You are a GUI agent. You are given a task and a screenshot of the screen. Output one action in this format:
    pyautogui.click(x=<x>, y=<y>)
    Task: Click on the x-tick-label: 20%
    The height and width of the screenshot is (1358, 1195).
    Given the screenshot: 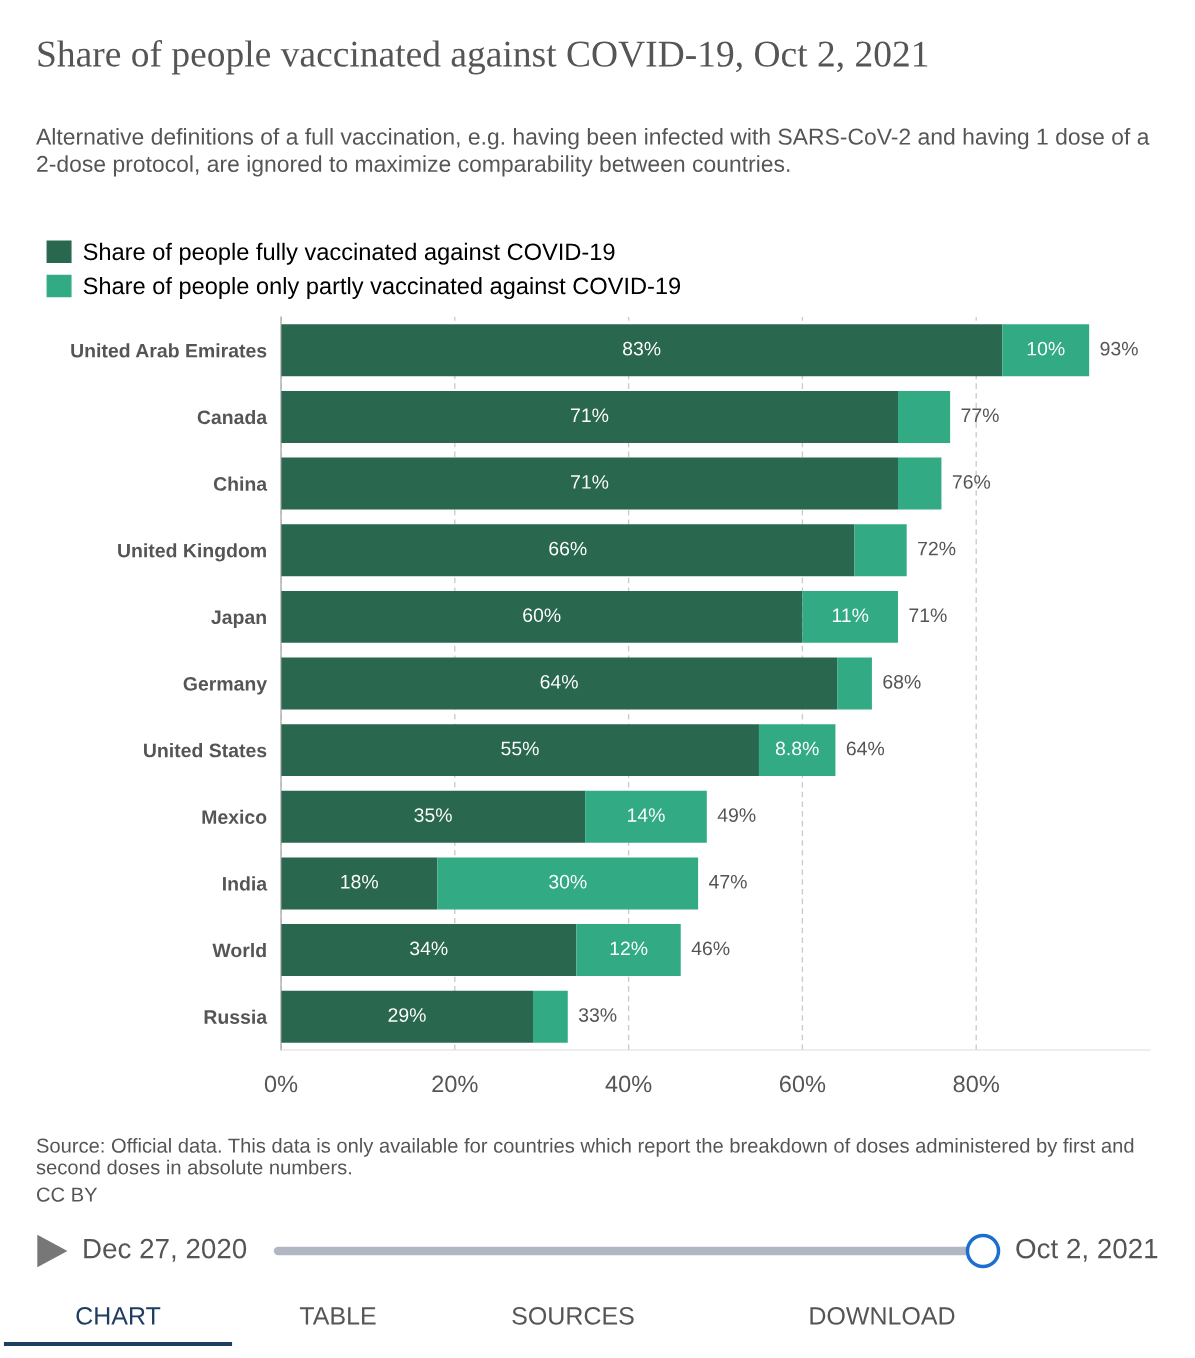 What is the action you would take?
    pyautogui.click(x=455, y=1084)
    